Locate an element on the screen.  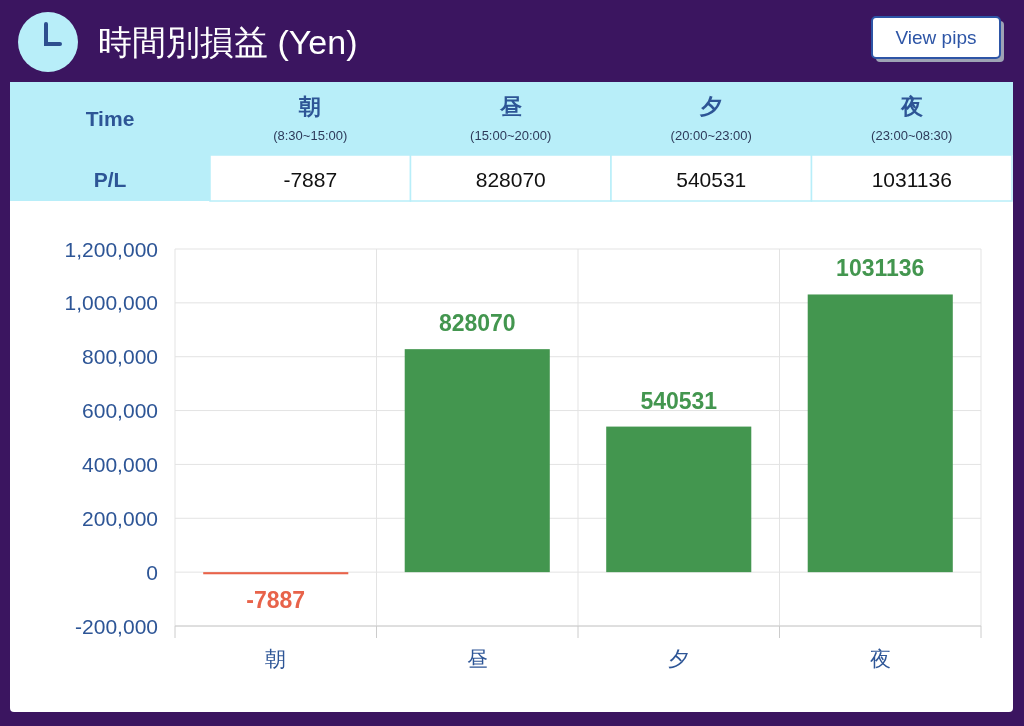
y-tick-label: 800,000 is located at coordinates (120, 357).